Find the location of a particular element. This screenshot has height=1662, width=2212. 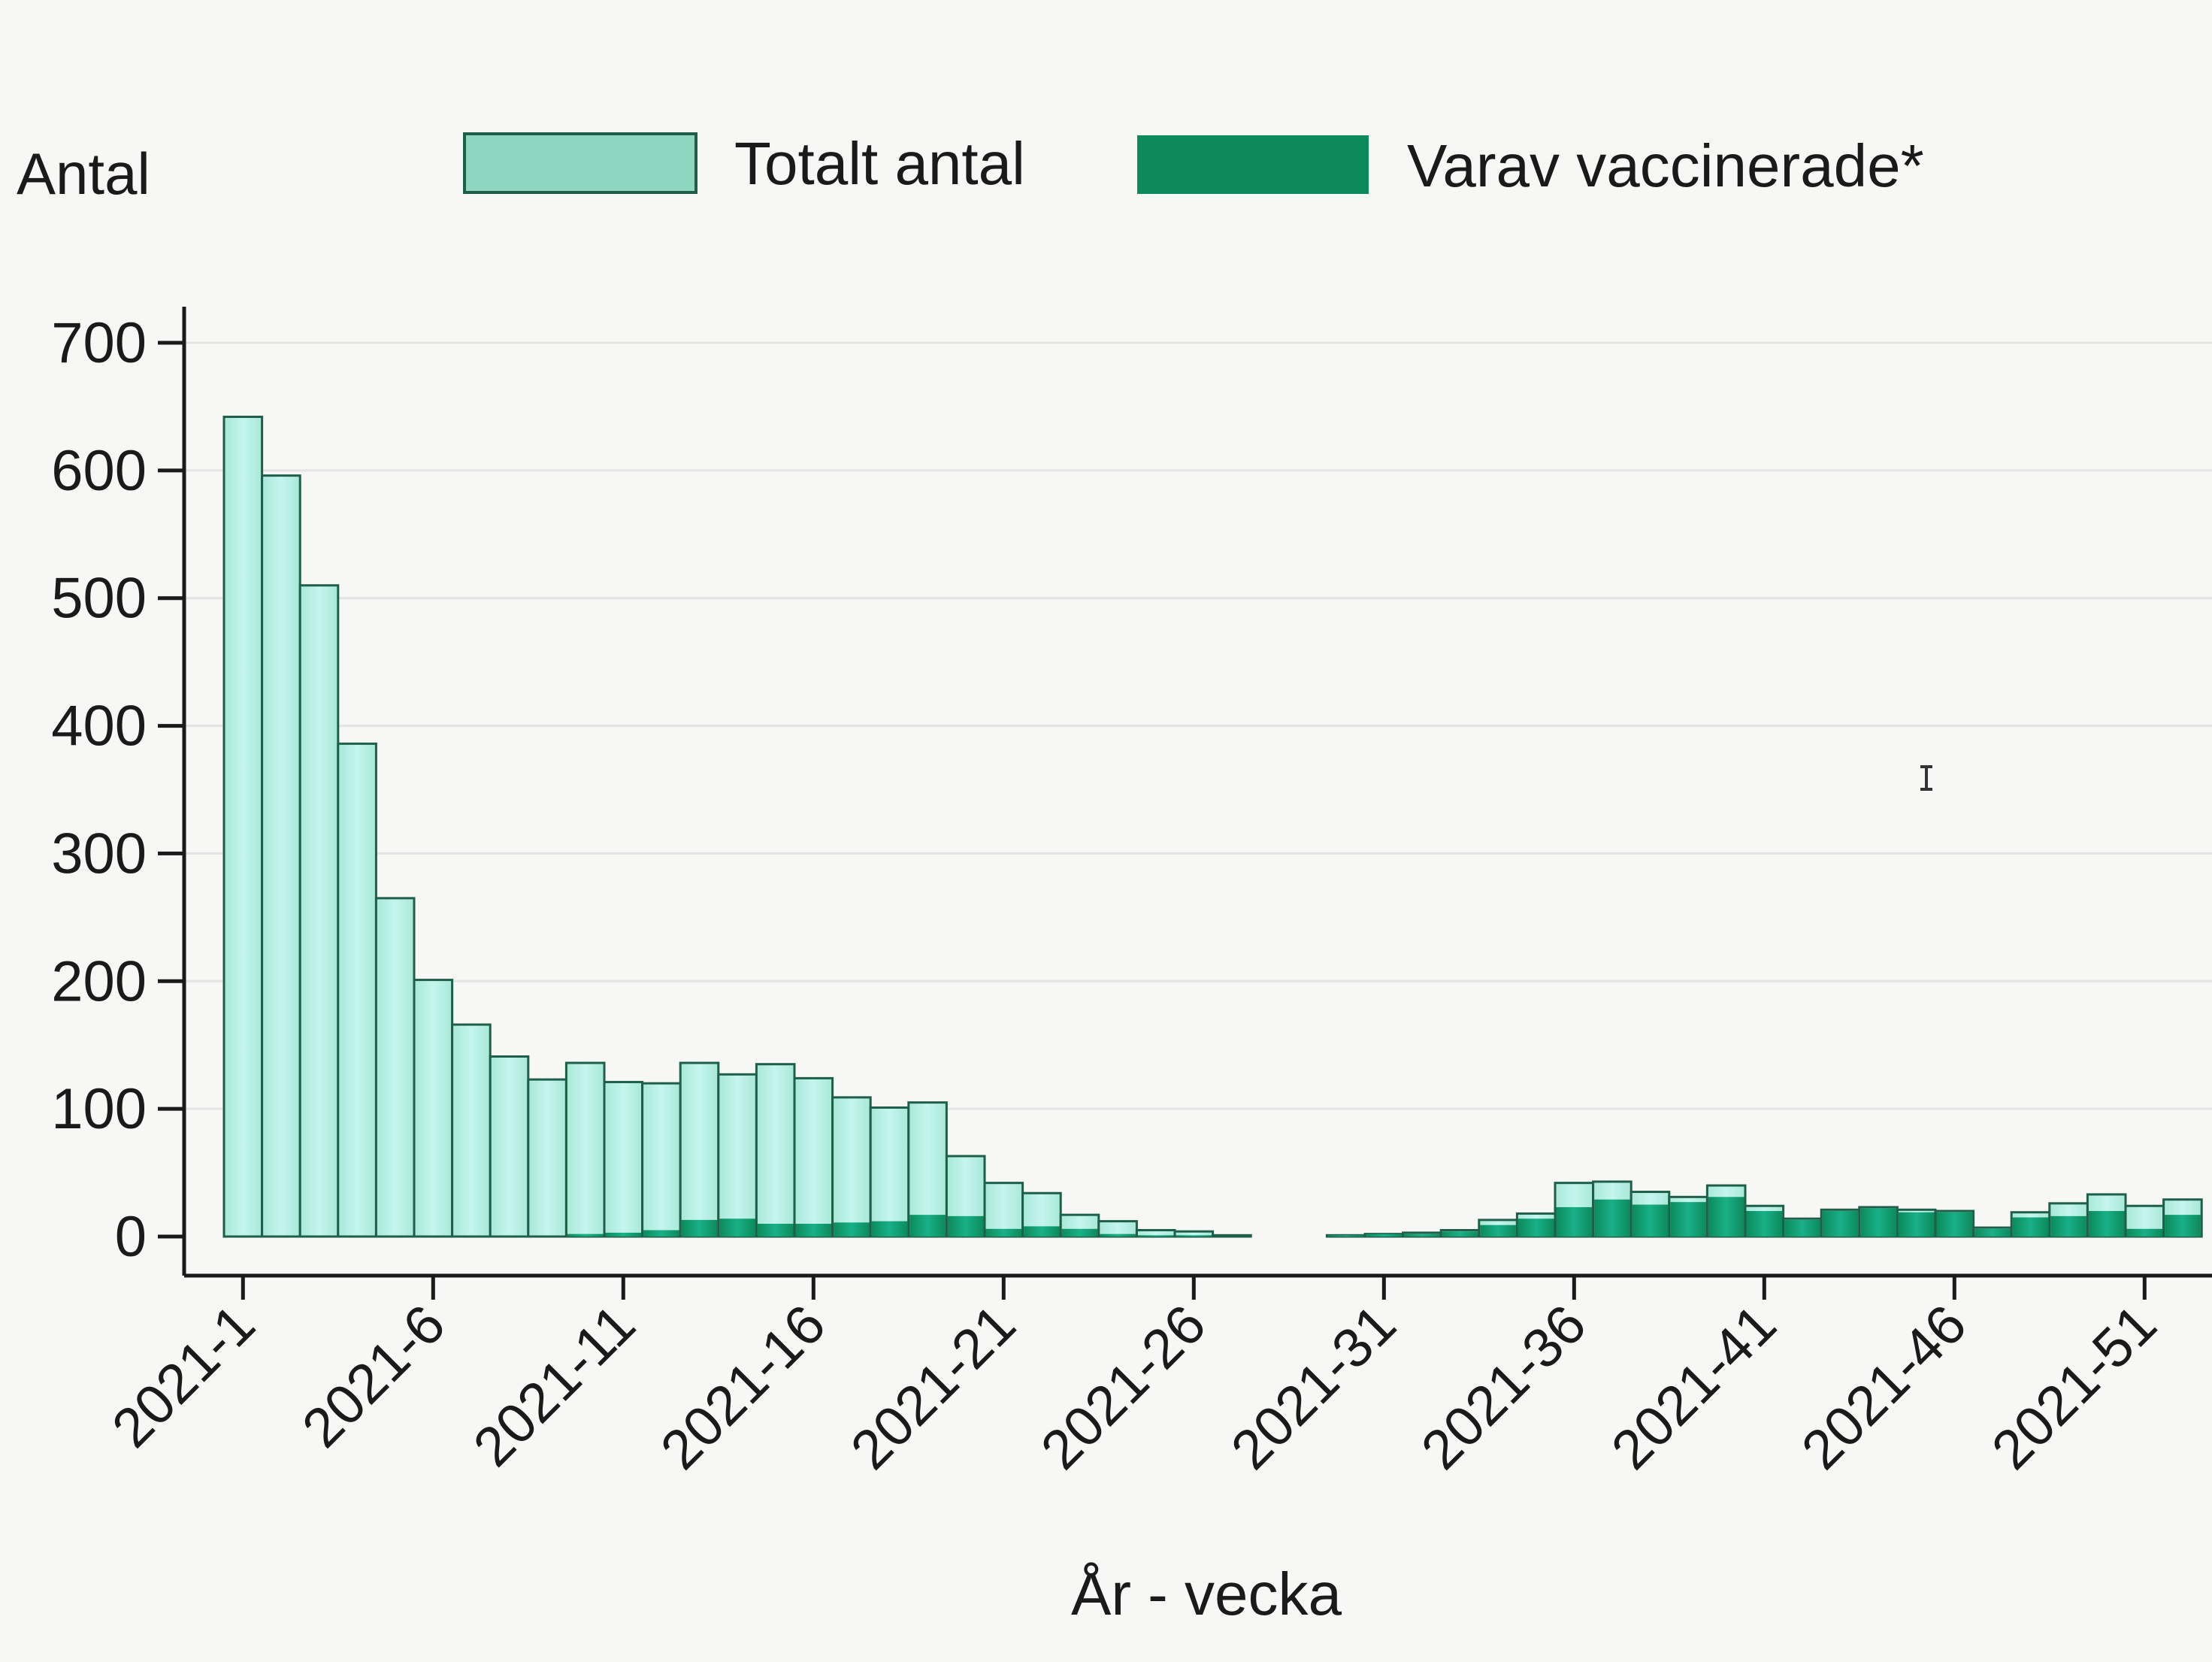

y-tick-label: 300 is located at coordinates (99, 854).